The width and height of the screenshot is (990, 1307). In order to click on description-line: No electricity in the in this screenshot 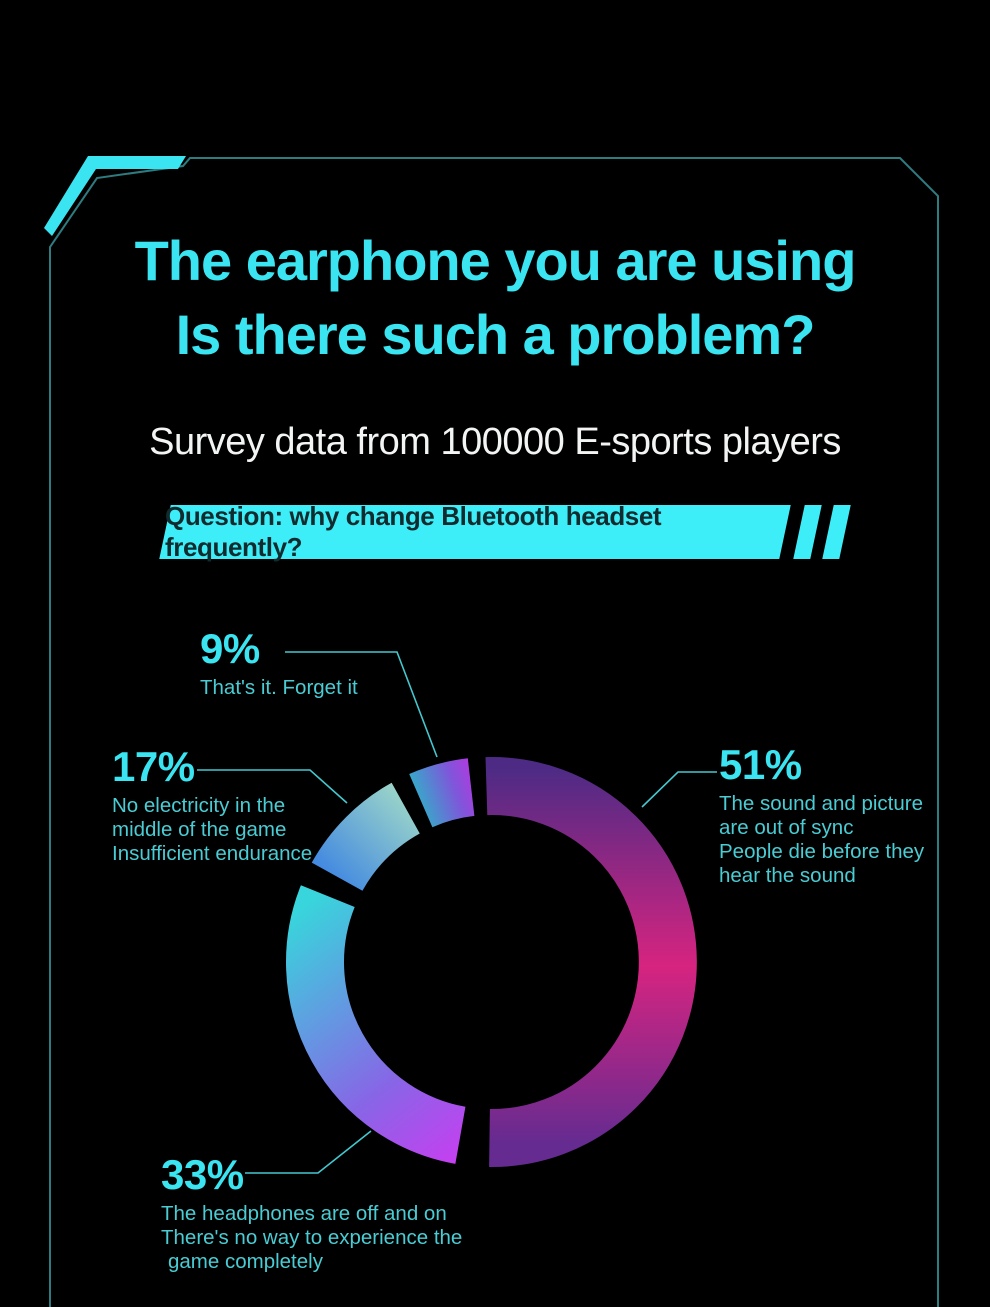, I will do `click(199, 805)`.